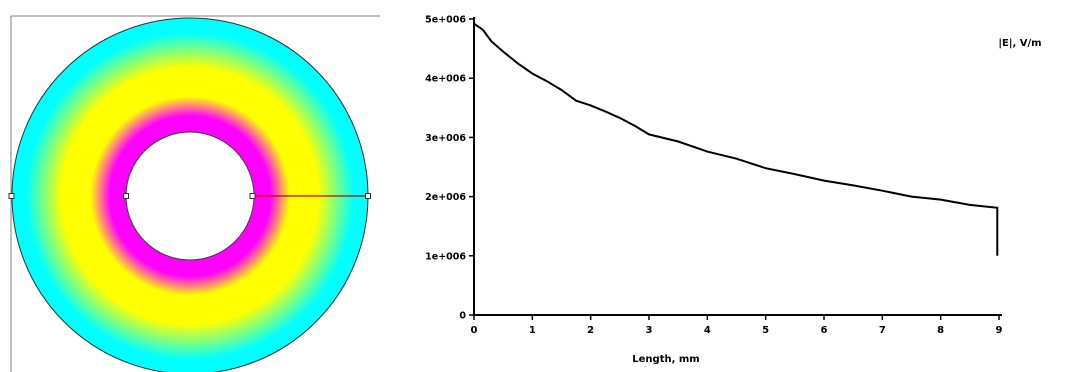  Describe the element at coordinates (882, 330) in the screenshot. I see `x-tick-label: 7` at that location.